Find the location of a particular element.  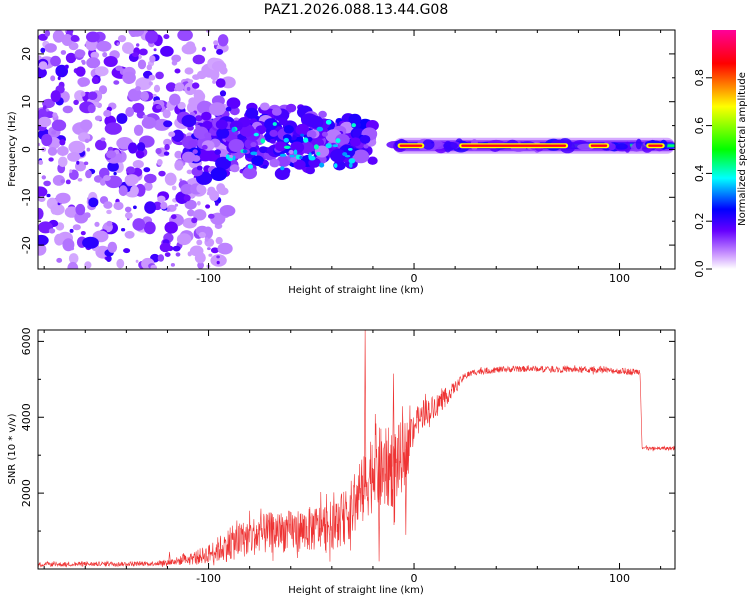

y-tick-label: 20 is located at coordinates (26, 54).